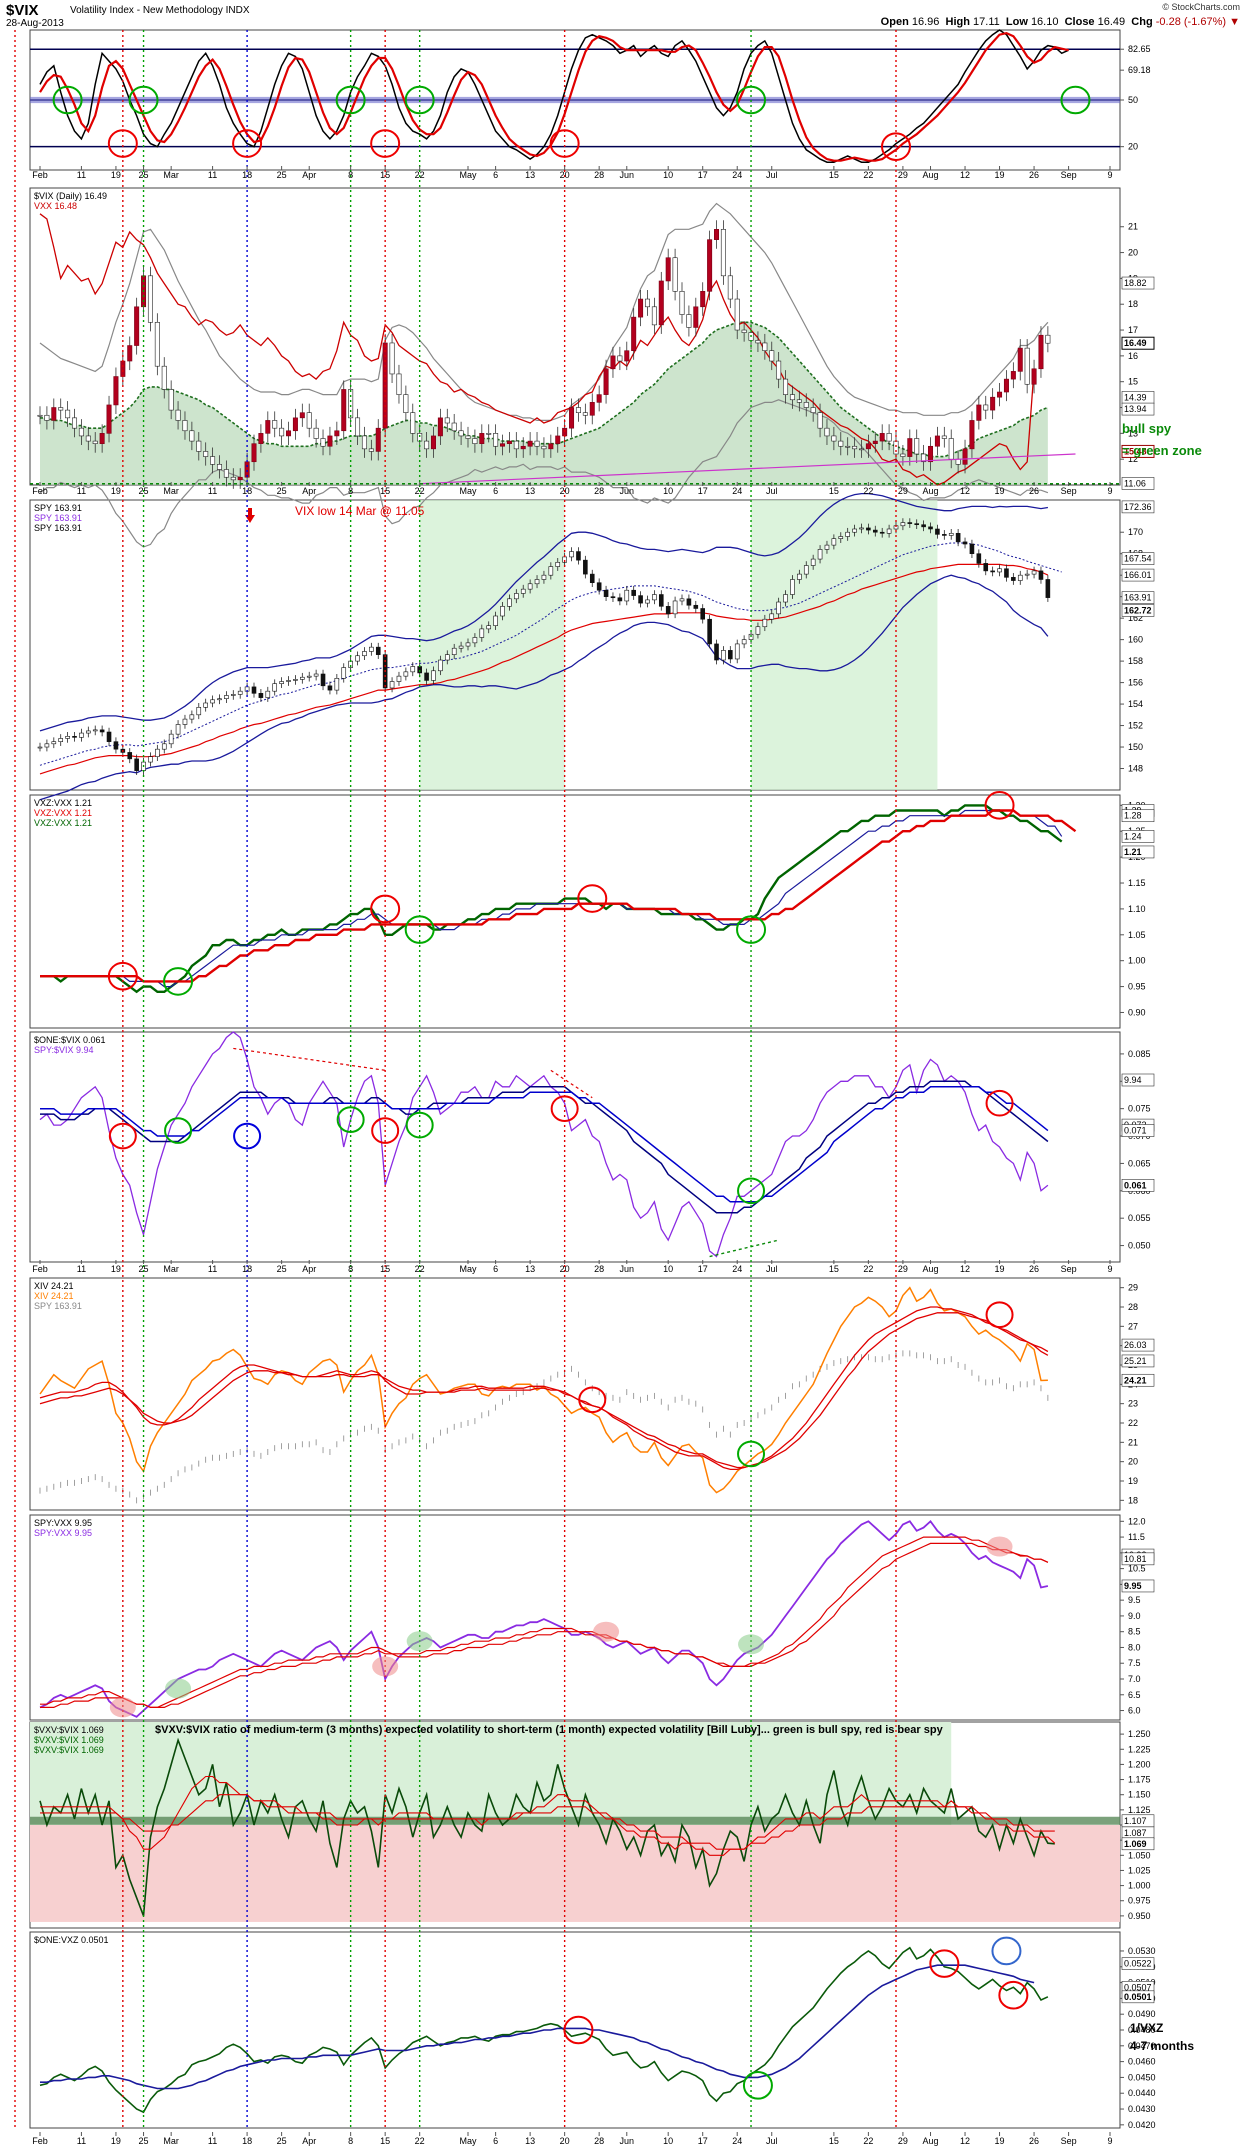 The width and height of the screenshot is (1250, 2150). What do you see at coordinates (1133, 1080) in the screenshot?
I see `value-box-label: 9.94` at bounding box center [1133, 1080].